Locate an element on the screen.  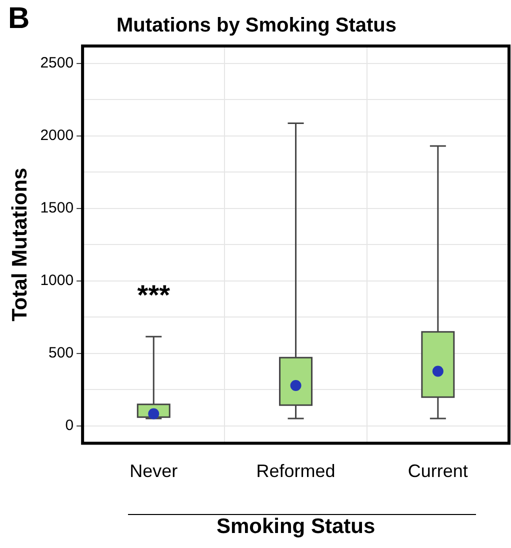
x-axis-title: Smoking Status is located at coordinates (296, 526).